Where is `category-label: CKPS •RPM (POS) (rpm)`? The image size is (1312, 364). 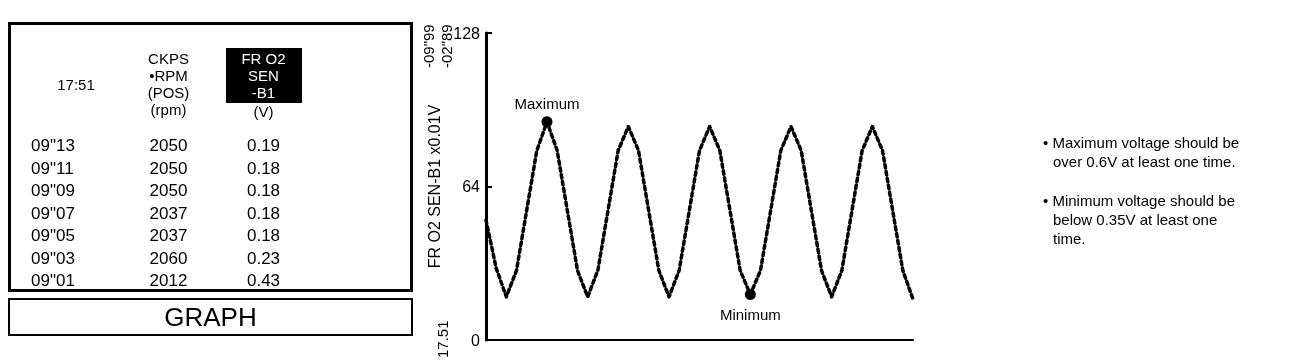
category-label: CKPS •RPM (POS) (rpm) is located at coordinates (168, 84).